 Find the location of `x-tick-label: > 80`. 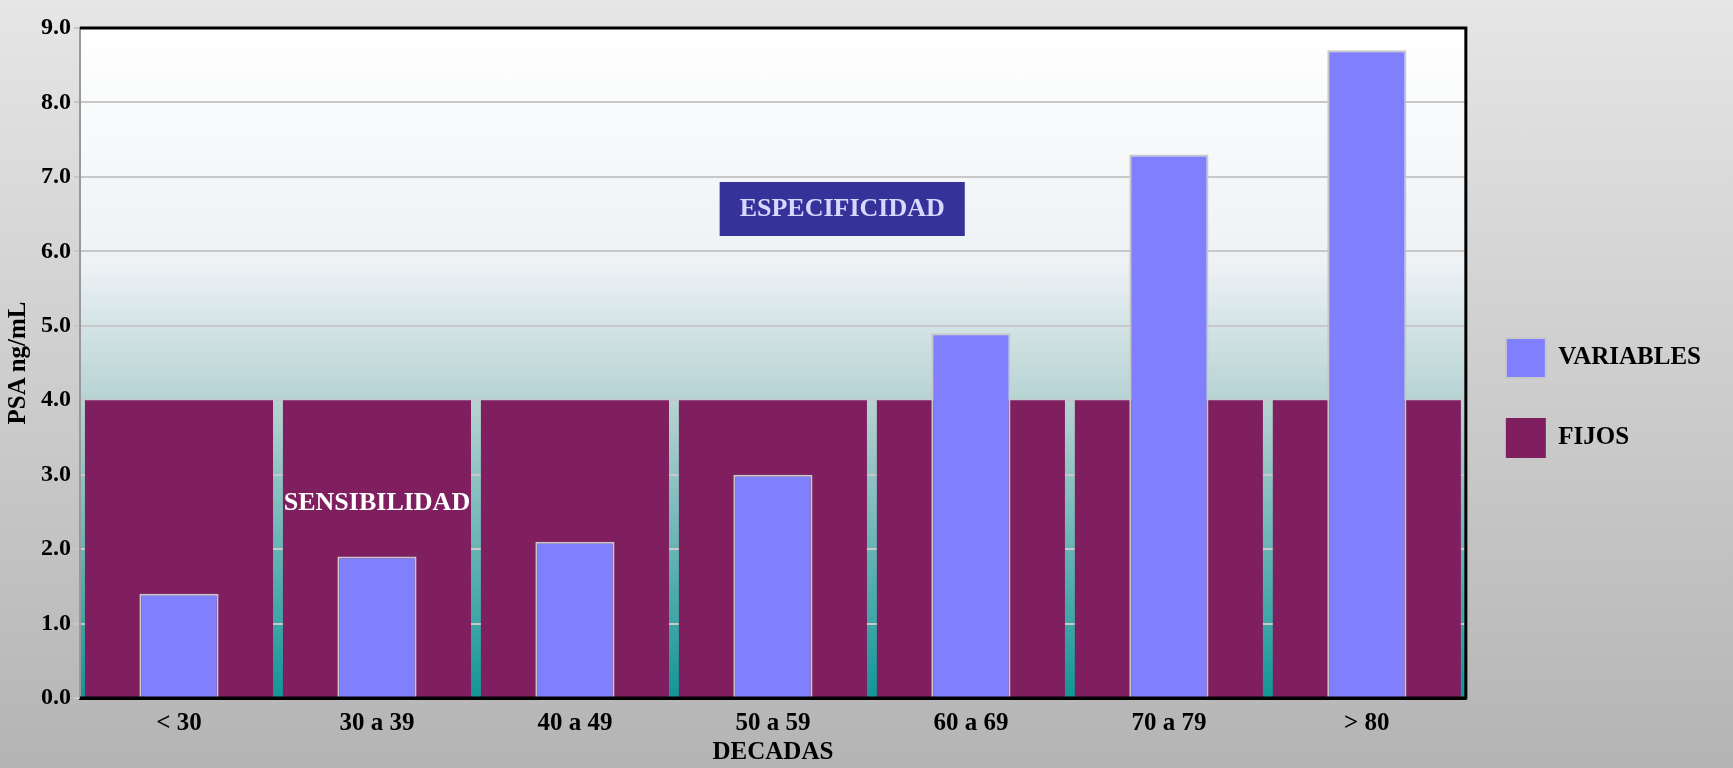

x-tick-label: > 80 is located at coordinates (1367, 722).